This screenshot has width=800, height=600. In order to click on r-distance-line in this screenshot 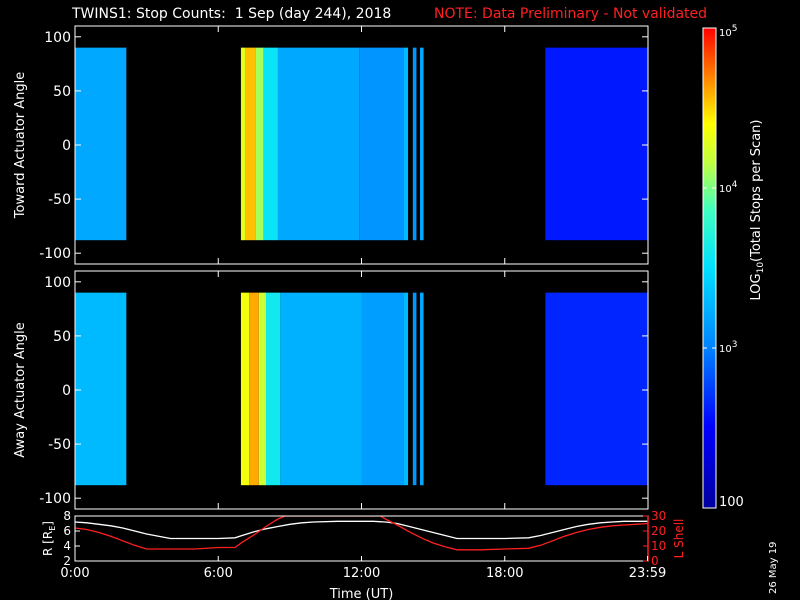, I will do `click(361, 530)`.